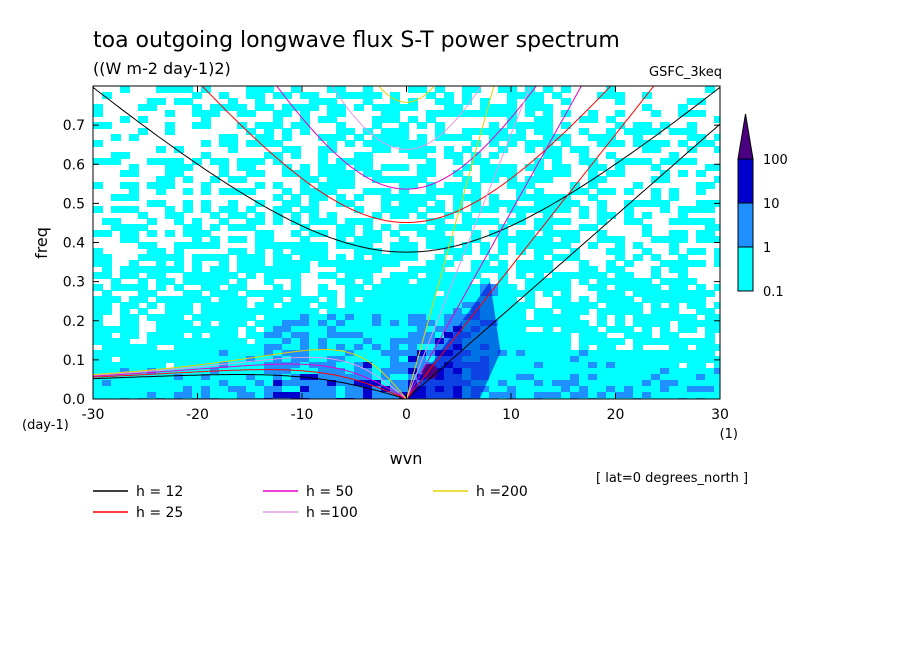 This screenshot has width=904, height=654. Describe the element at coordinates (74, 322) in the screenshot. I see `y-tick-label: 0.2` at that location.